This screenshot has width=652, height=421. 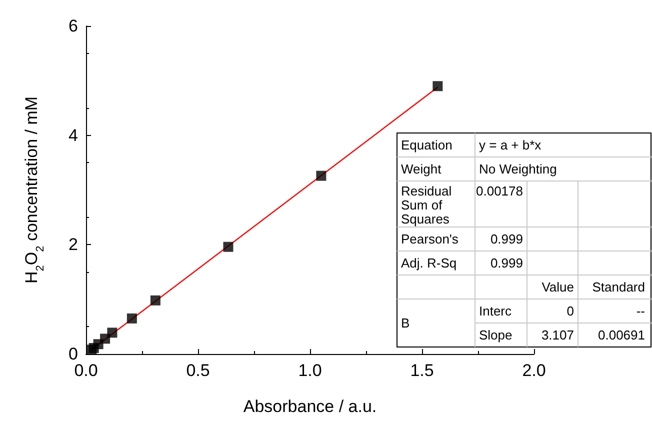 I want to click on x-tick-label: 0.5, so click(x=198, y=370).